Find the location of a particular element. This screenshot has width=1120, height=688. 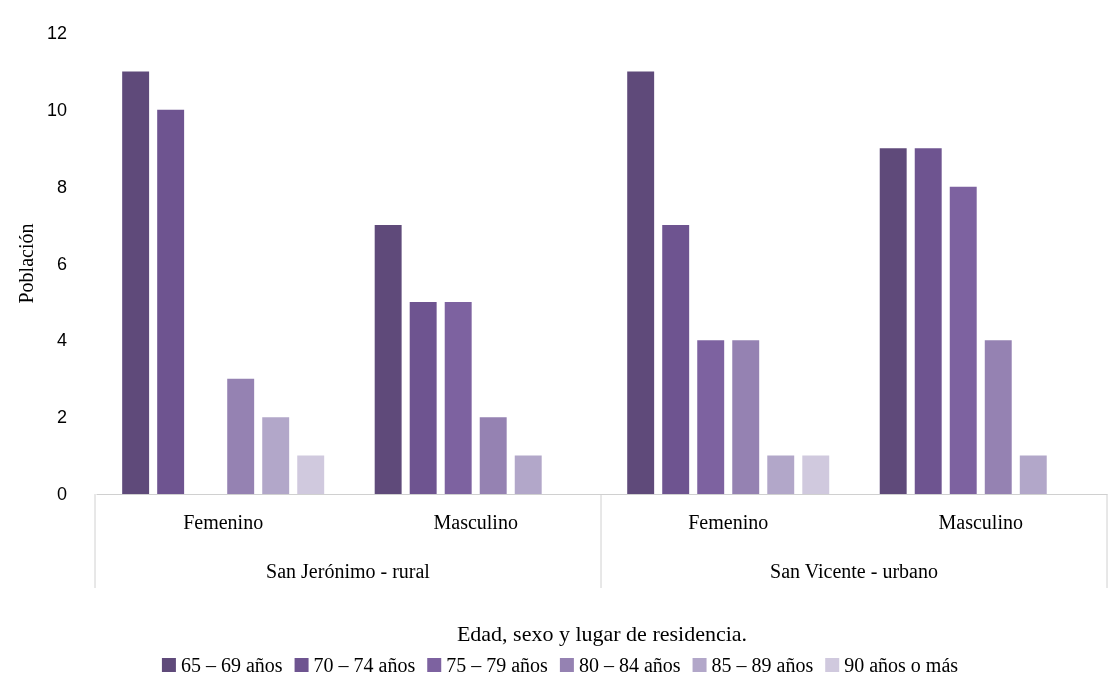

y-tick-label: 8 is located at coordinates (61, 186).